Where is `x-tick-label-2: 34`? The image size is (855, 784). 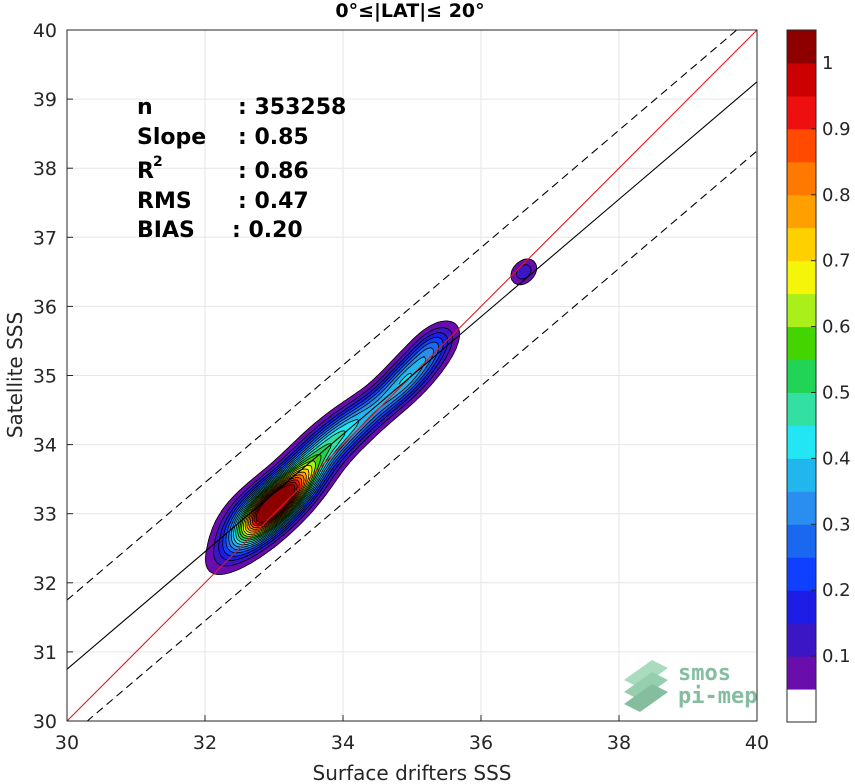 x-tick-label-2: 34 is located at coordinates (343, 743).